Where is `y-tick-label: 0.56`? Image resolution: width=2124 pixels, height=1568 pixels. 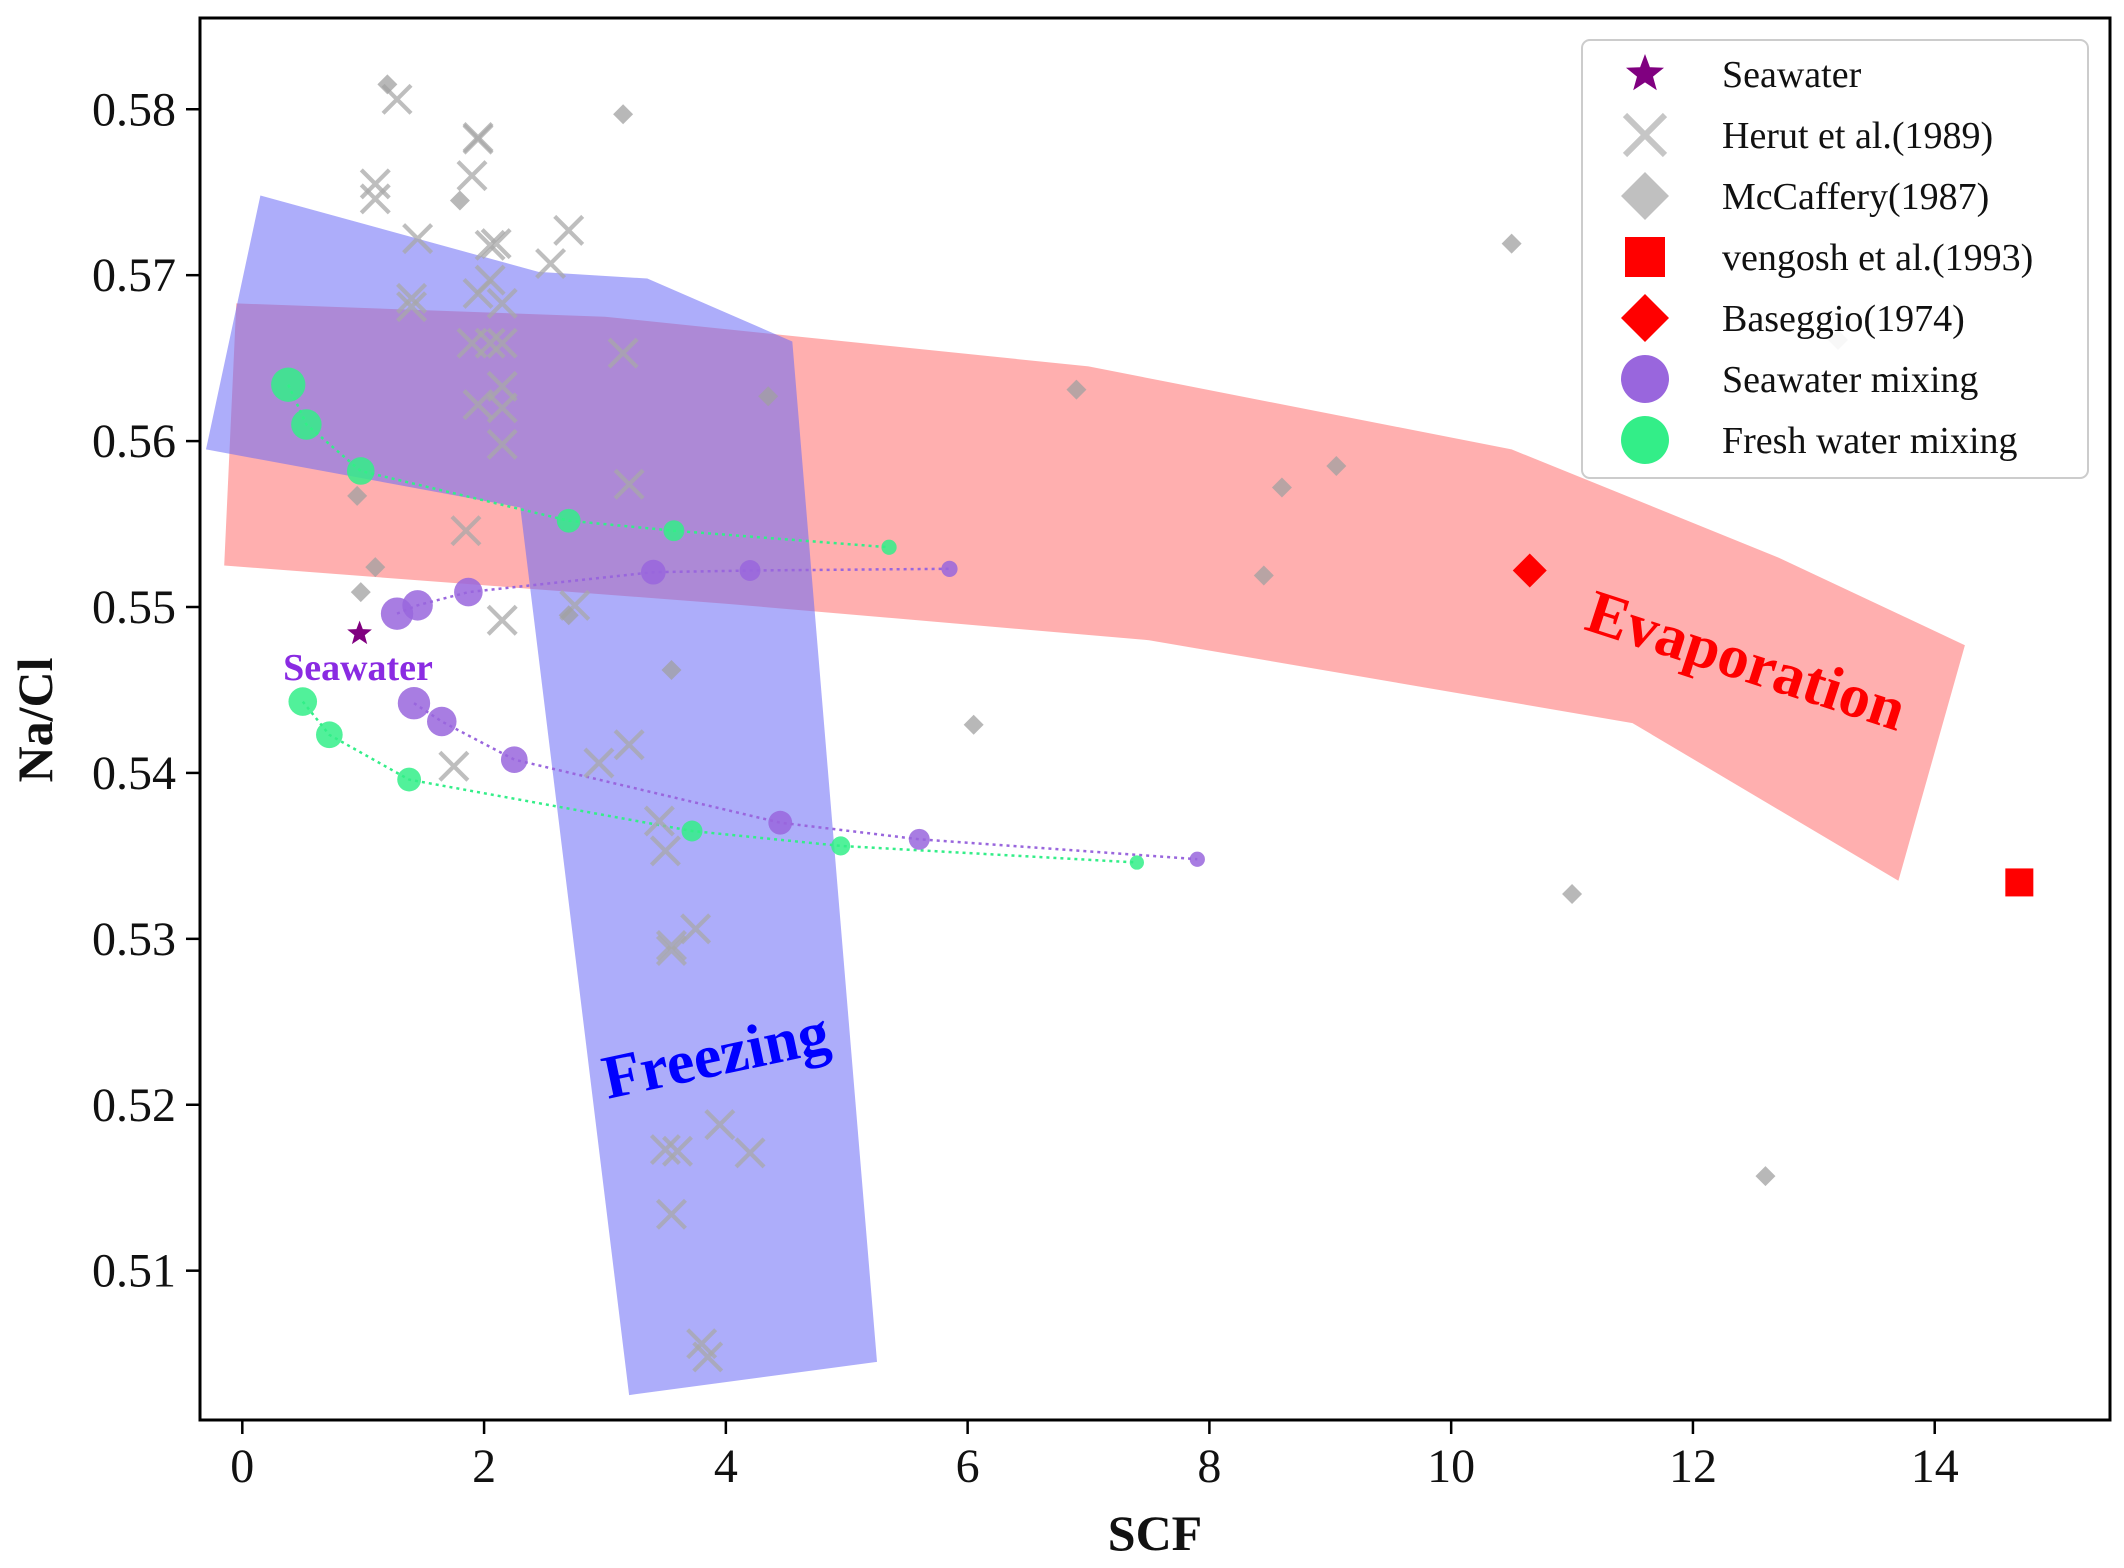
y-tick-label: 0.56 is located at coordinates (134, 441).